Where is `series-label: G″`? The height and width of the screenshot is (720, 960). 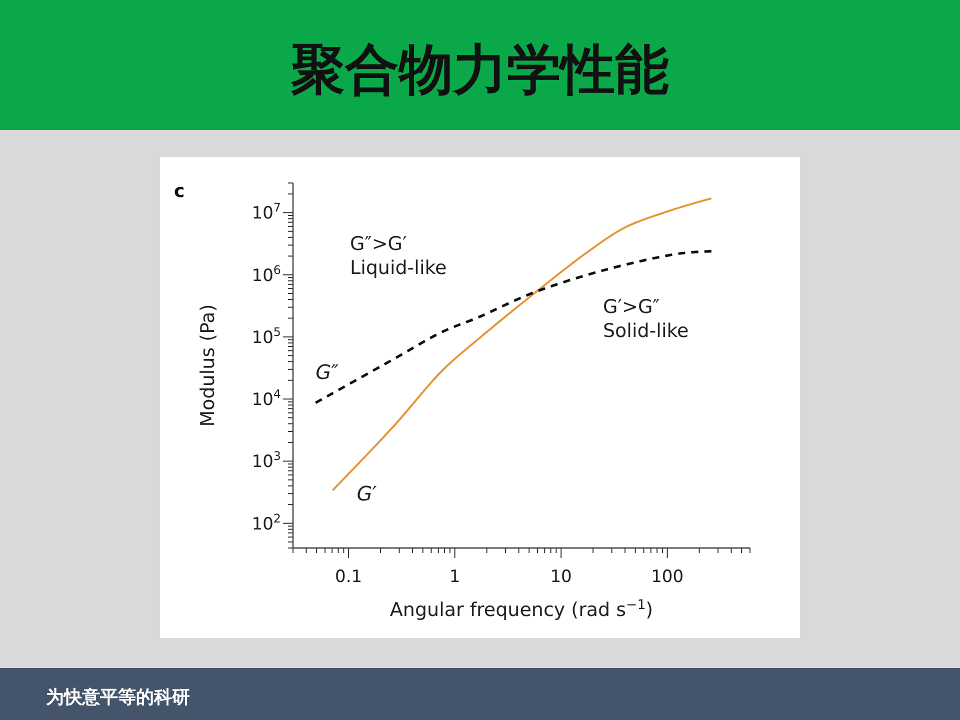
series-label: G″ is located at coordinates (328, 372).